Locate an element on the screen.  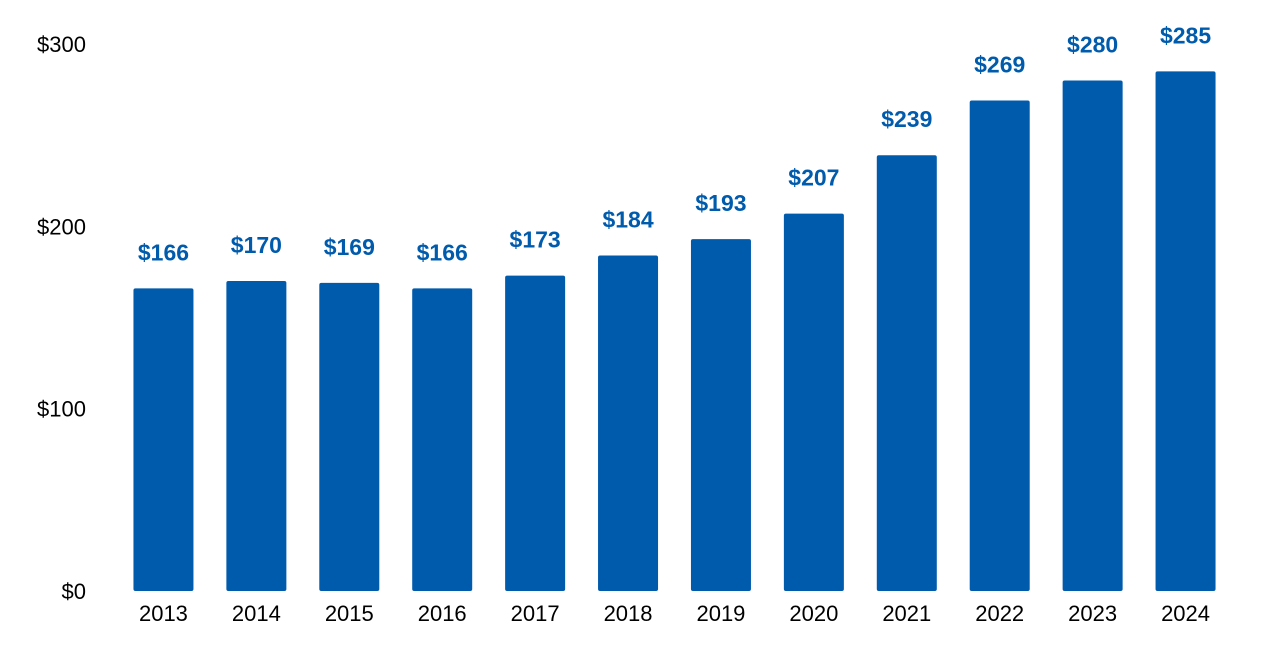
x-tick-label: 2020 is located at coordinates (813, 613).